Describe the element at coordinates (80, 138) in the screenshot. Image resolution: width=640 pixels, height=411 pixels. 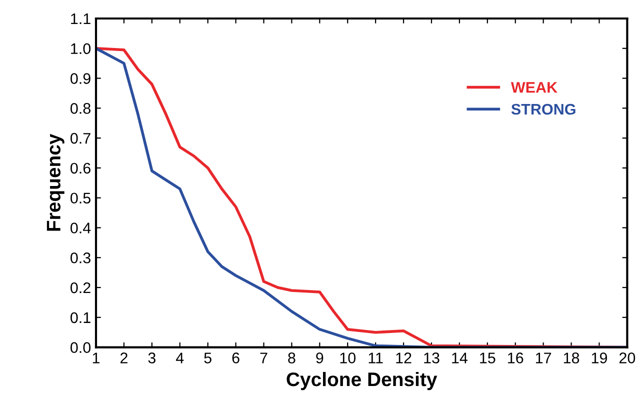
I see `y-tick-label: 0.7` at that location.